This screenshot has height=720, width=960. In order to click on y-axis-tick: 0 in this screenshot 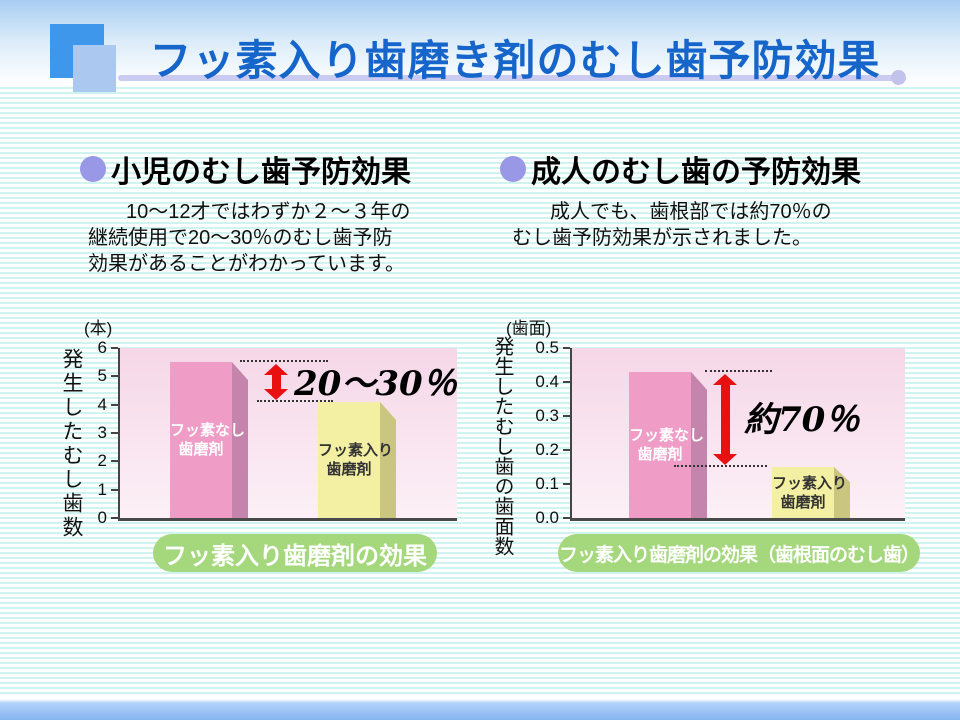, I will do `click(108, 518)`.